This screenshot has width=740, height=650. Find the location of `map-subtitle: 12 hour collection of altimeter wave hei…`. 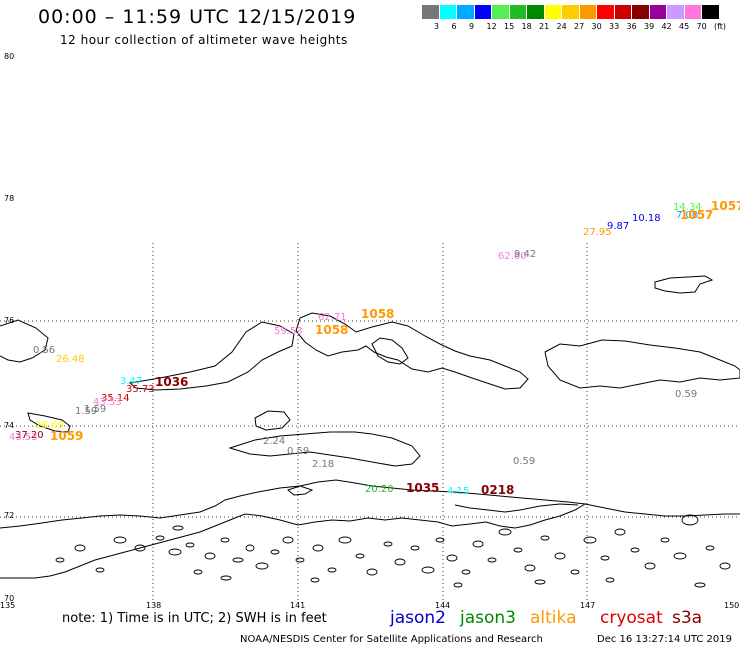

map-subtitle: 12 hour collection of altimeter wave hei… is located at coordinates (204, 40).